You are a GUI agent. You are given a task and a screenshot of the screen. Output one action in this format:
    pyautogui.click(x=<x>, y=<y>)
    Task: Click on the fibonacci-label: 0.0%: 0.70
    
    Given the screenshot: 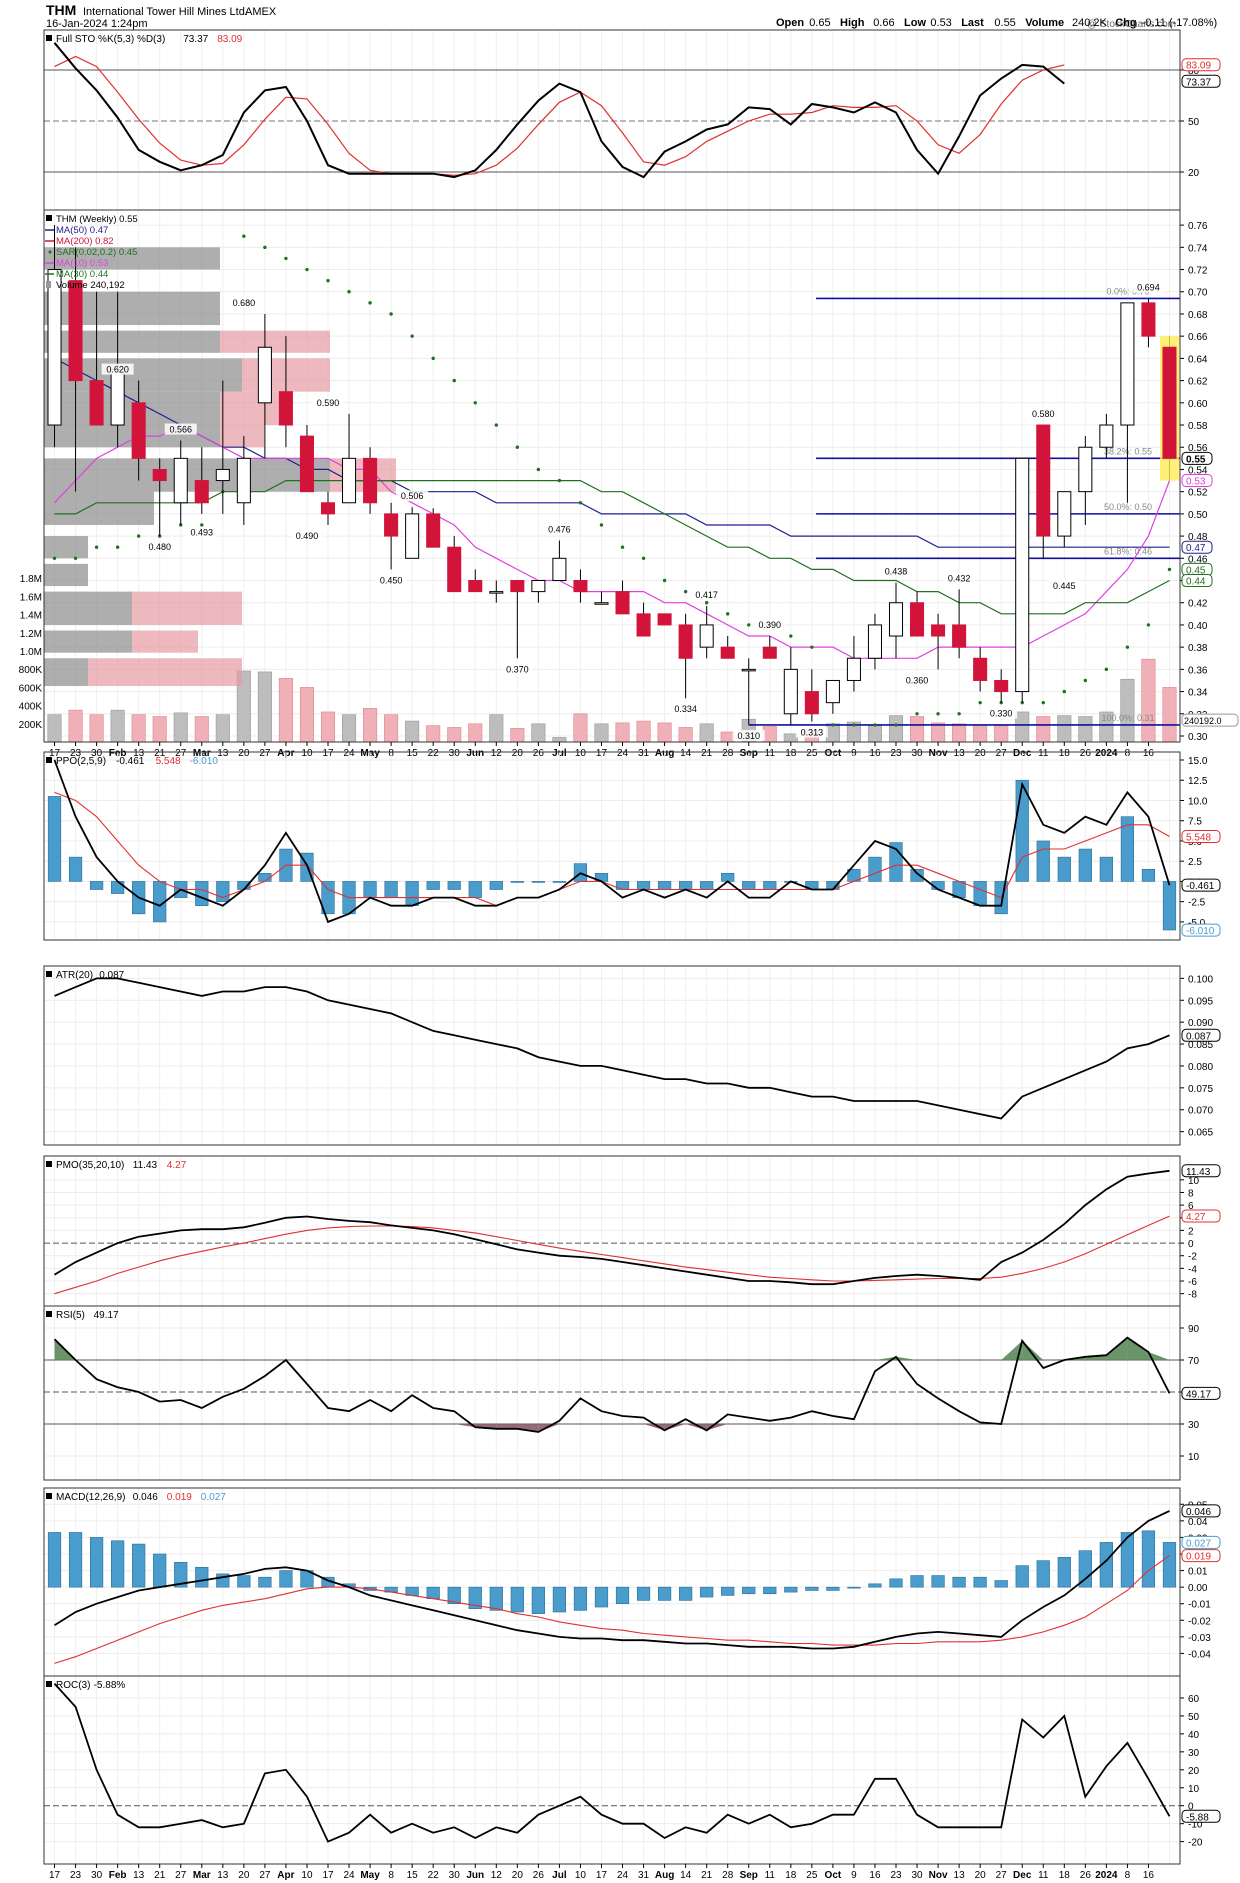 What is the action you would take?
    pyautogui.click(x=1127, y=291)
    